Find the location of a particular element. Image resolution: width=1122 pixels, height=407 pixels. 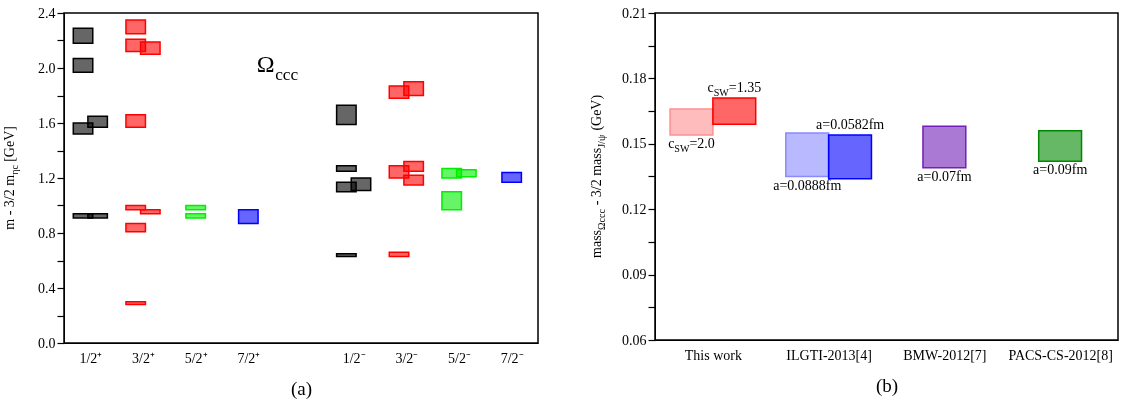

annotation: a=0.09fm is located at coordinates (1060, 170).